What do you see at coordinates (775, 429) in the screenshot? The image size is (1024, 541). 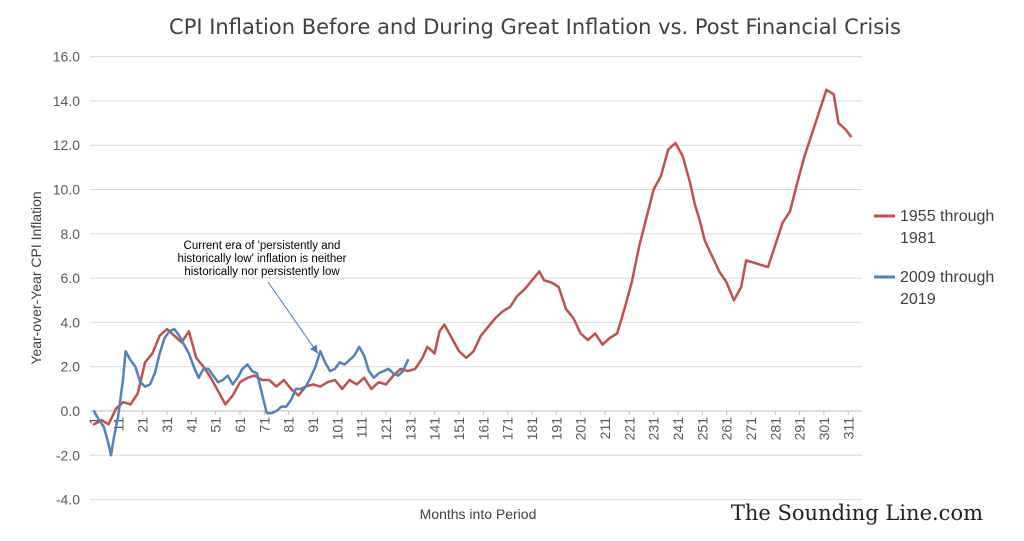 I see `x-tick-label-28: 281` at bounding box center [775, 429].